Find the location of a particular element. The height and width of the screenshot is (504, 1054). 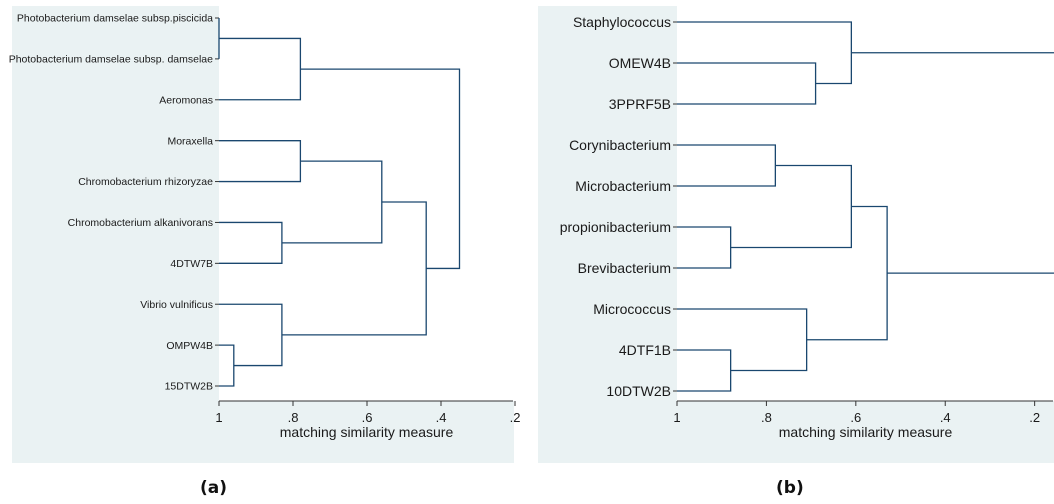

leaf-label: Staphylococcus is located at coordinates (622, 22).